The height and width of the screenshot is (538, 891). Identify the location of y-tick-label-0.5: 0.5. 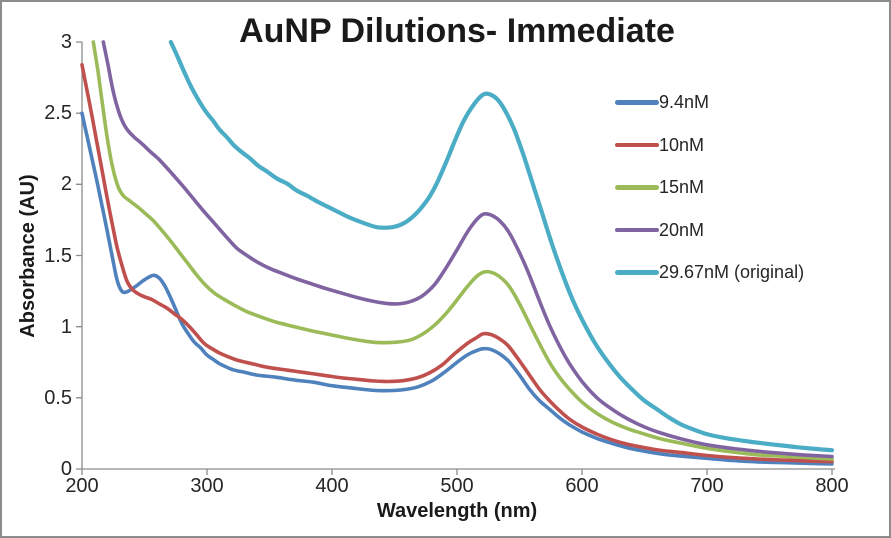
(58, 397).